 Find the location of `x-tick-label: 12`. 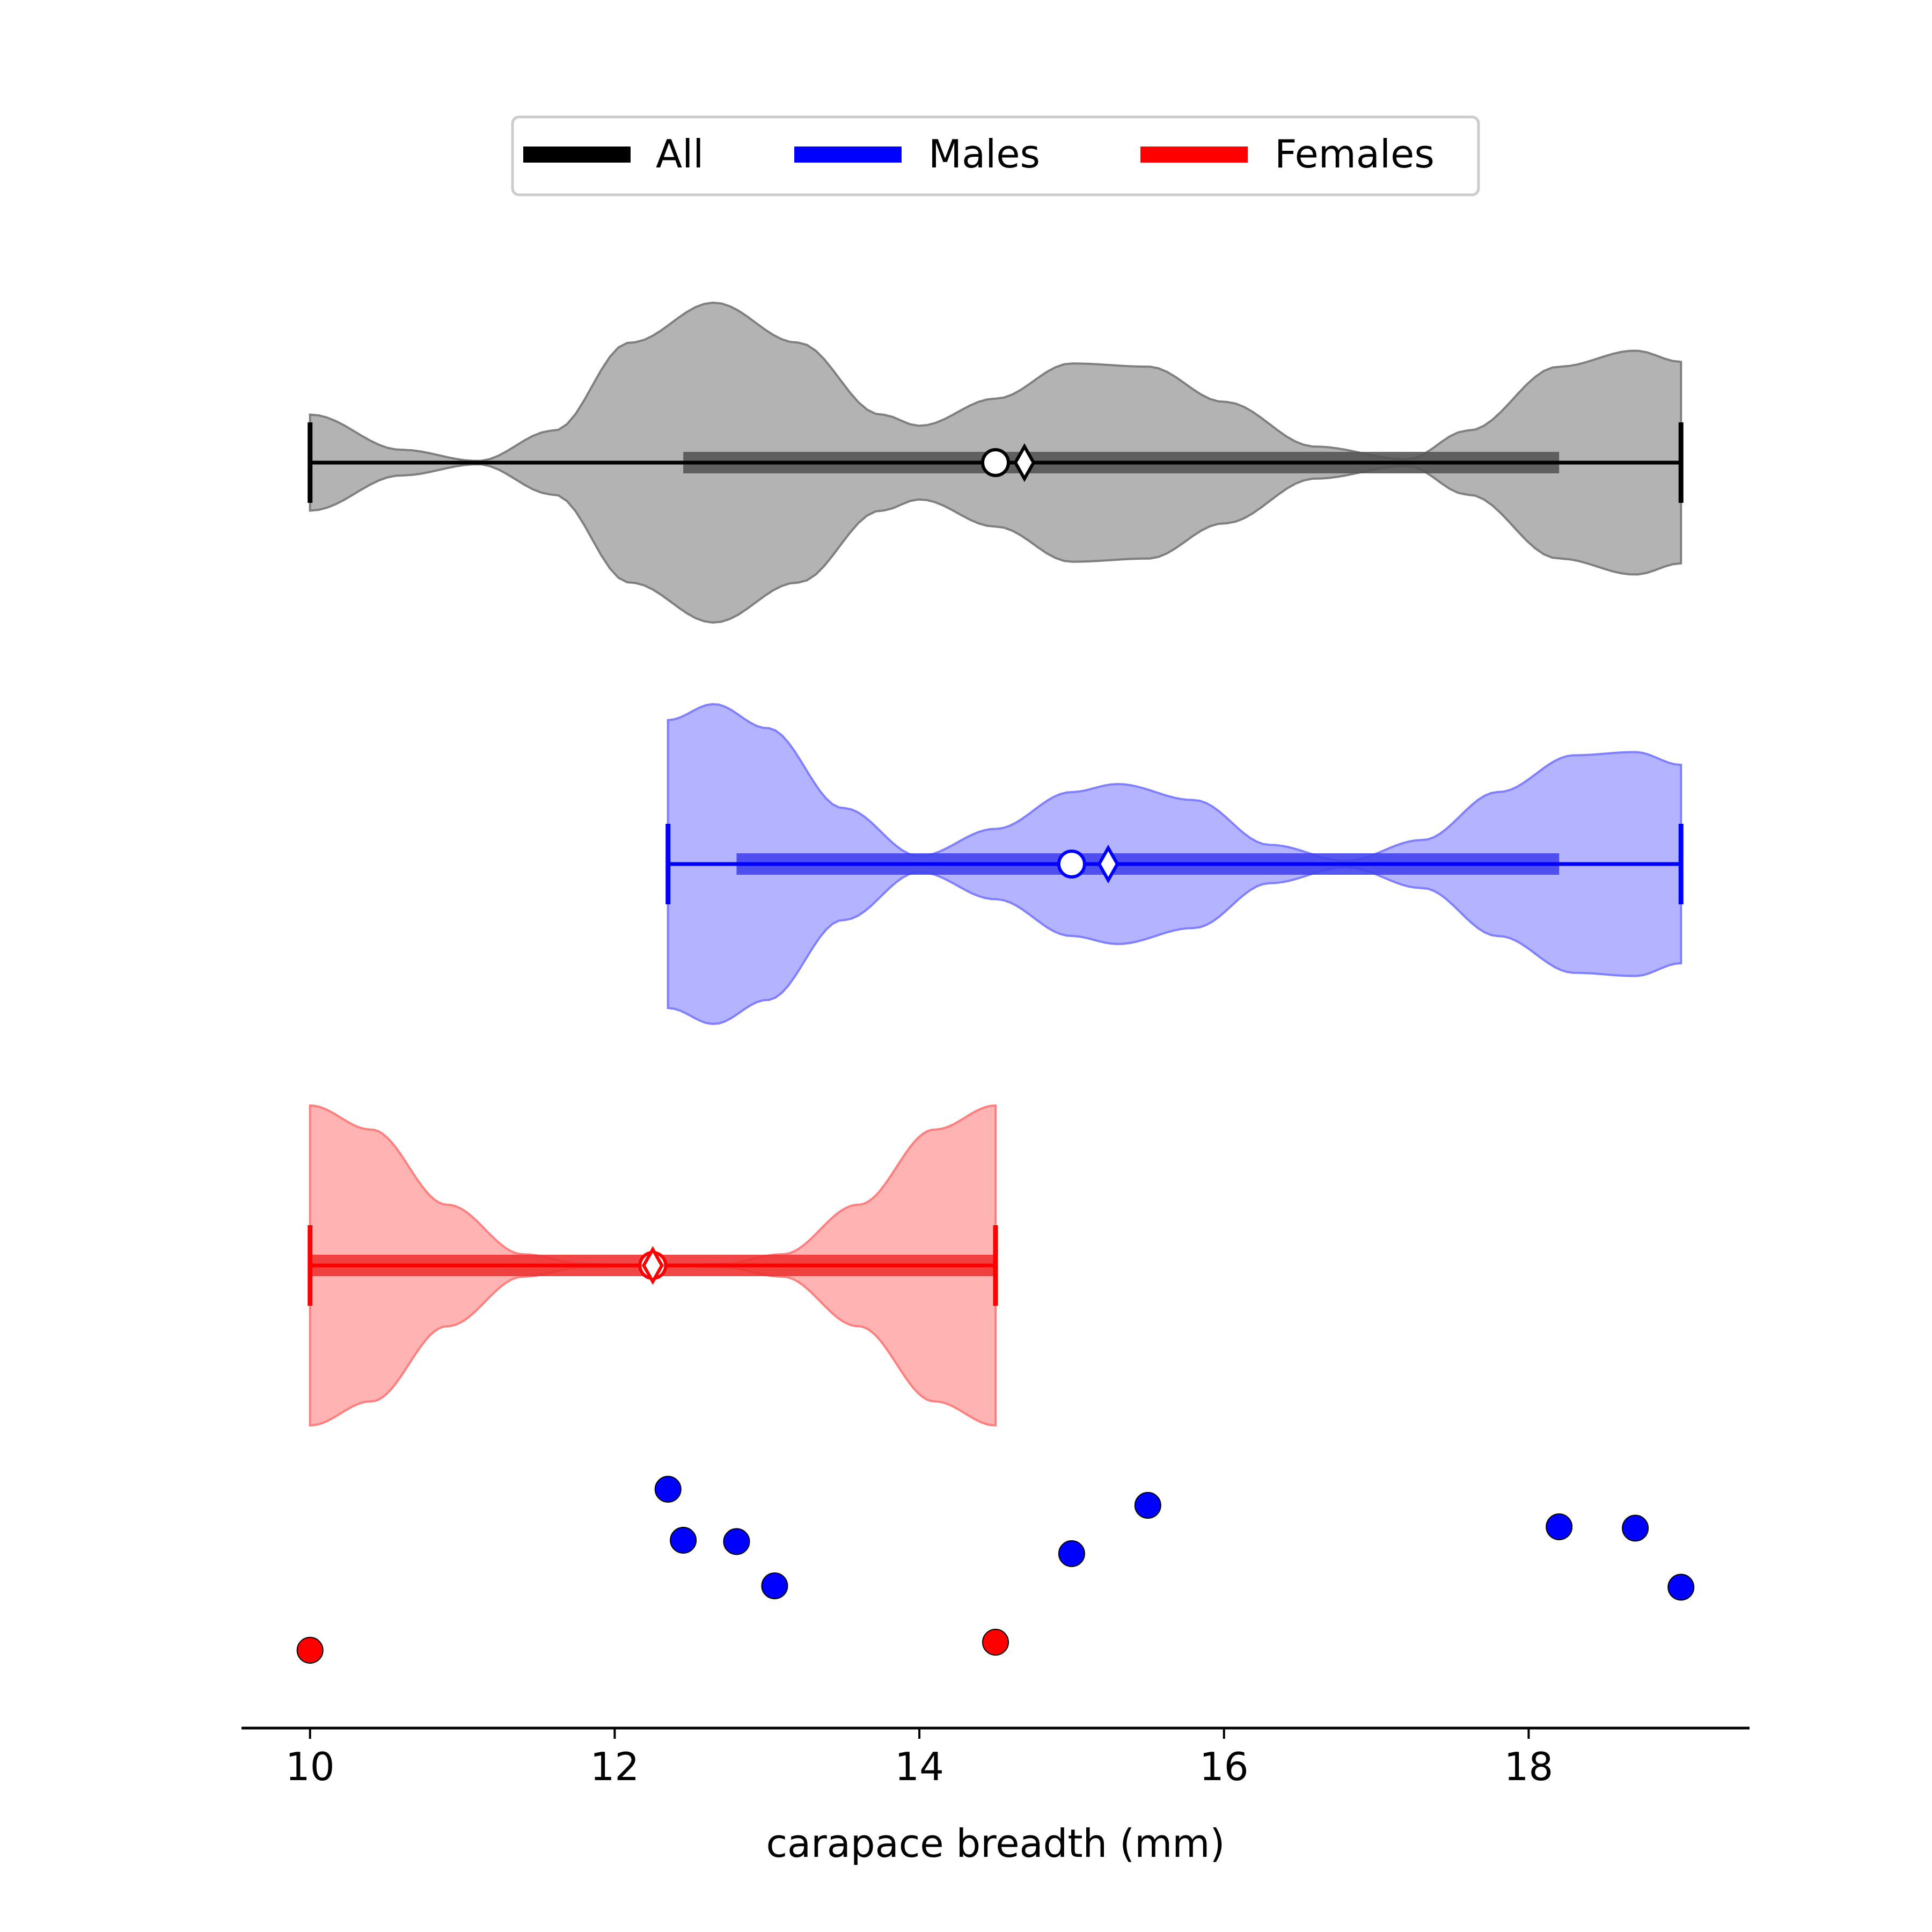

x-tick-label: 12 is located at coordinates (615, 1766).